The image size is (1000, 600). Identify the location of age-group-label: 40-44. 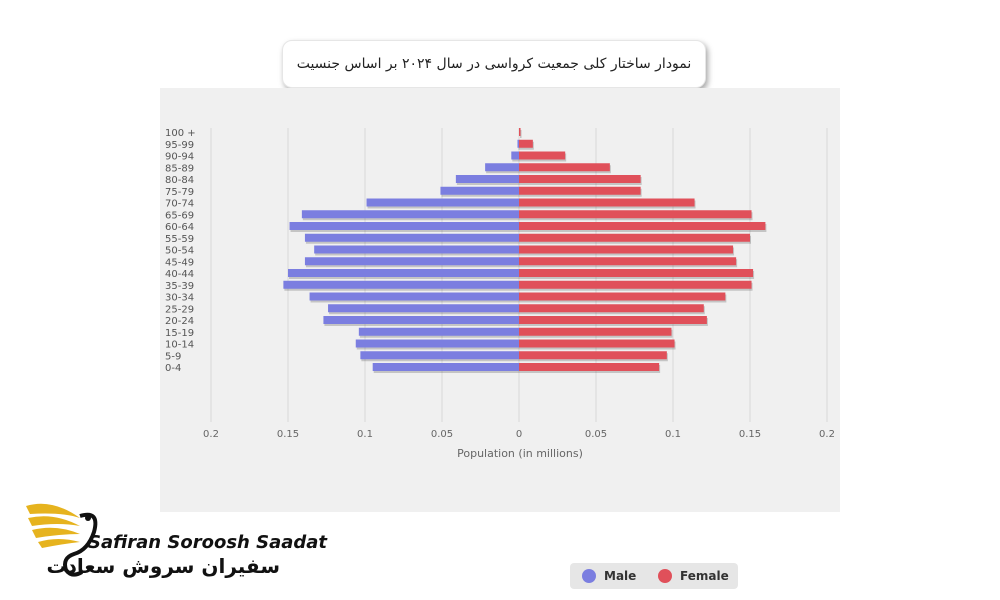
(179, 274).